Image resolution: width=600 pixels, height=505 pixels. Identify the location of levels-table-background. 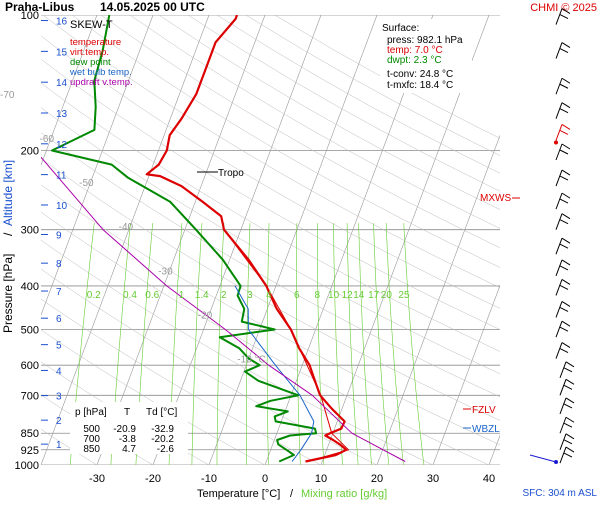
(129, 428).